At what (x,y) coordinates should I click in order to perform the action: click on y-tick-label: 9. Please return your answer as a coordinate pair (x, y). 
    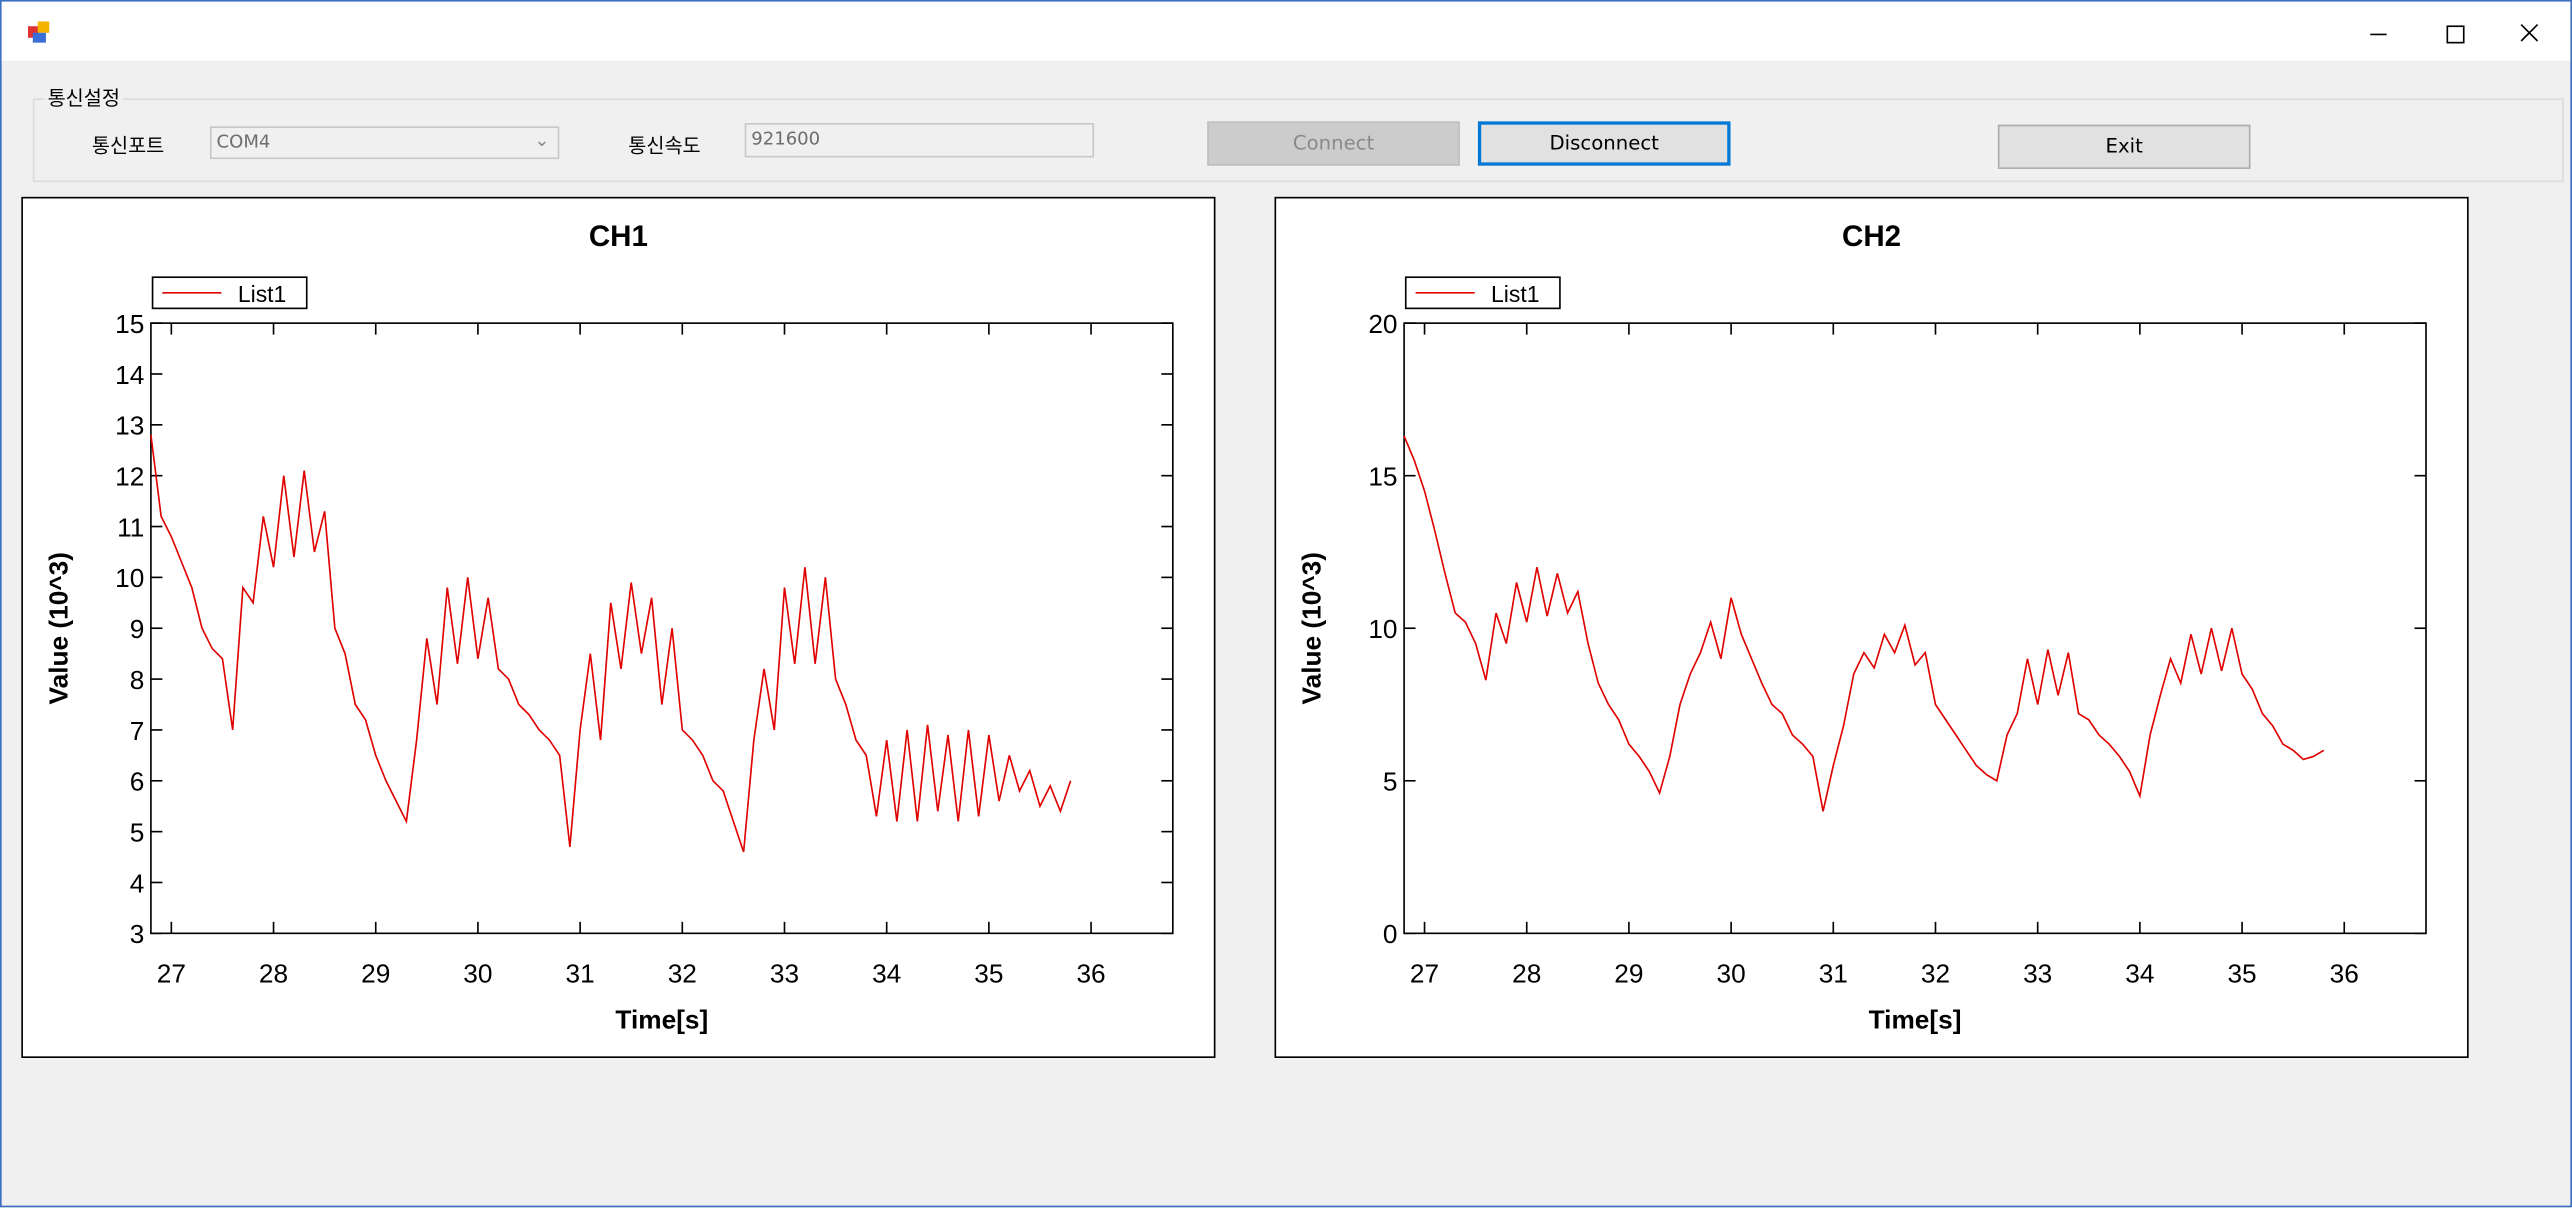
    Looking at the image, I should click on (137, 629).